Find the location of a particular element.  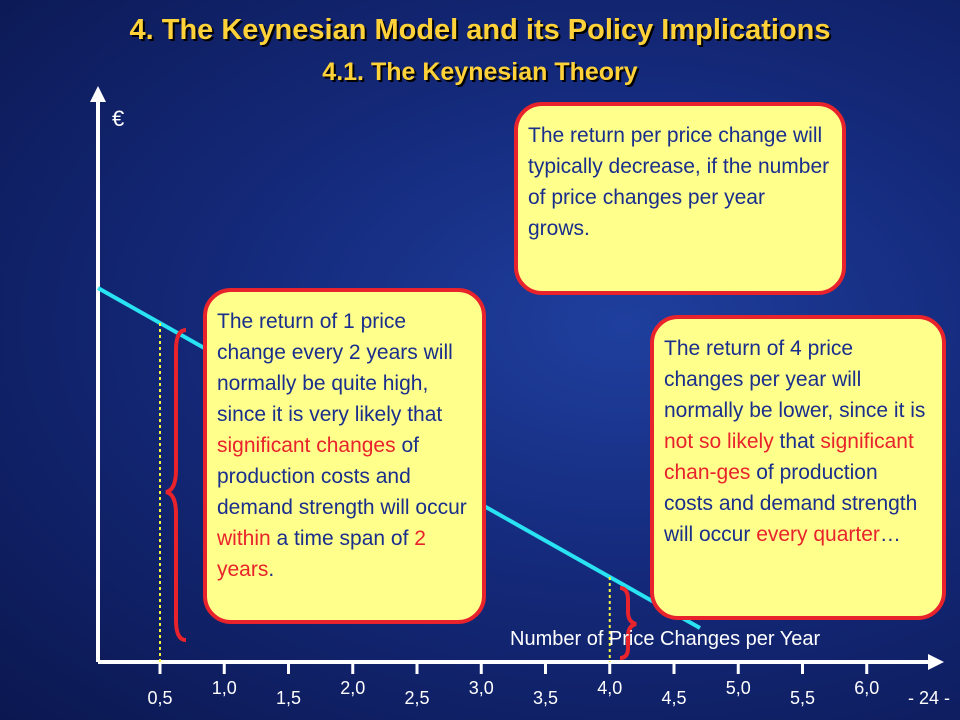

x-tick-label: 0,5 is located at coordinates (160, 698).